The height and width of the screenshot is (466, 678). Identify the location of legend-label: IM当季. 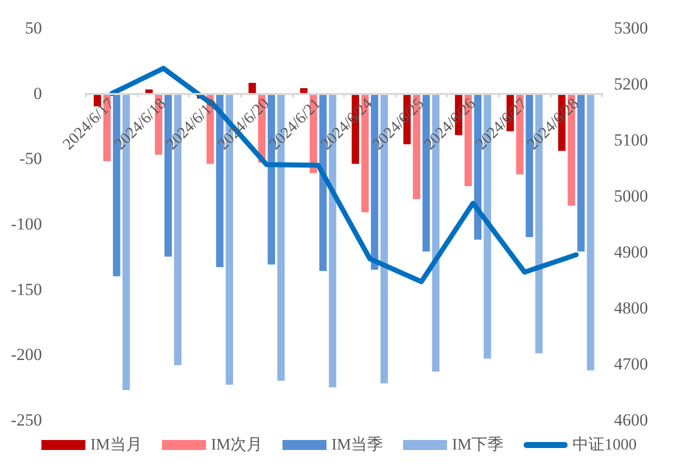
(358, 445).